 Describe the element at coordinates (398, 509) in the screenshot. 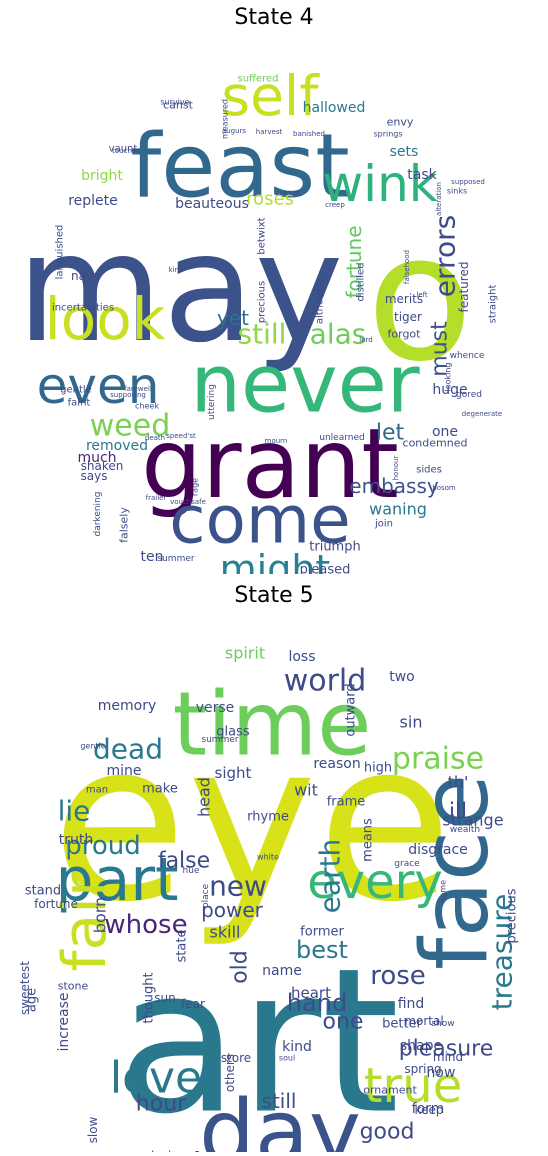

I see `word-waning: waning` at that location.